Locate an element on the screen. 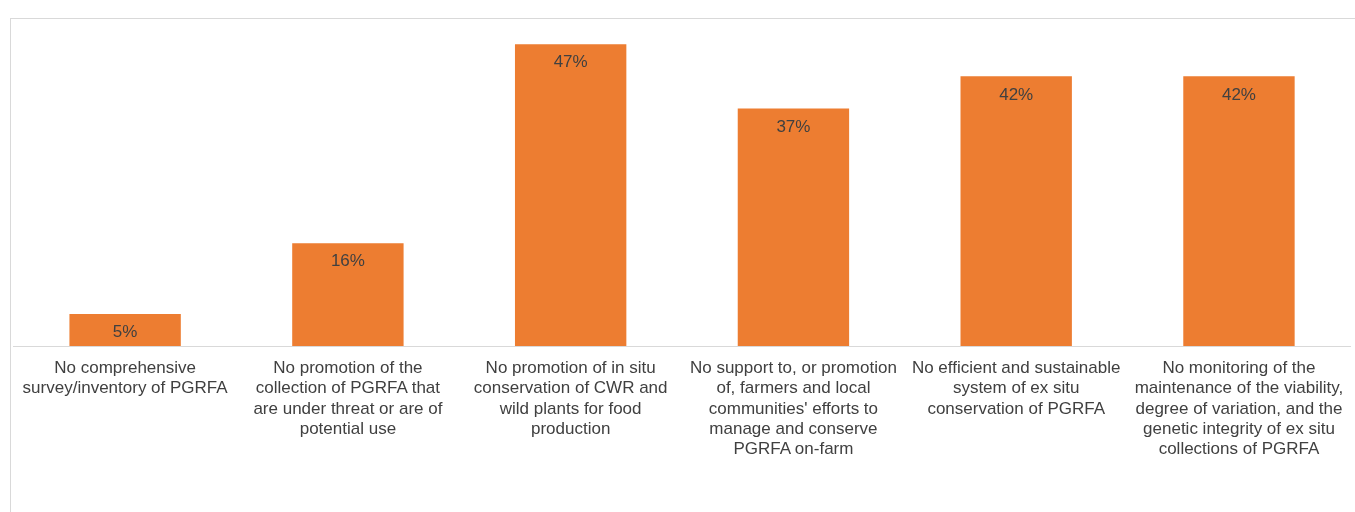 The height and width of the screenshot is (512, 1355). data-label: 16% is located at coordinates (347, 261).